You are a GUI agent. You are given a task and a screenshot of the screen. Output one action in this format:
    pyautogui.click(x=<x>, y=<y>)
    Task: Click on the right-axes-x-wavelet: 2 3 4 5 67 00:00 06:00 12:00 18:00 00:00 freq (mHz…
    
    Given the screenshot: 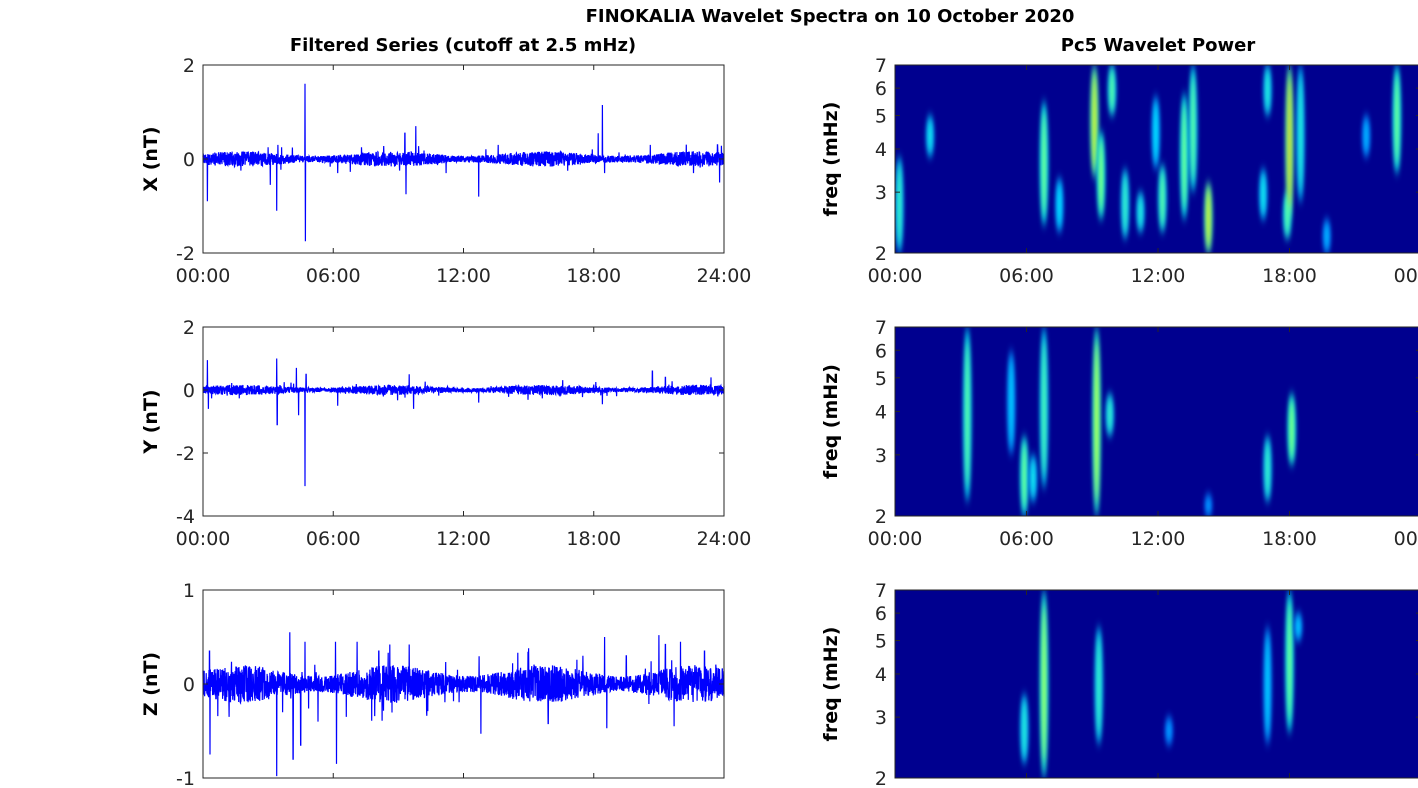 What is the action you would take?
    pyautogui.click(x=1119, y=171)
    